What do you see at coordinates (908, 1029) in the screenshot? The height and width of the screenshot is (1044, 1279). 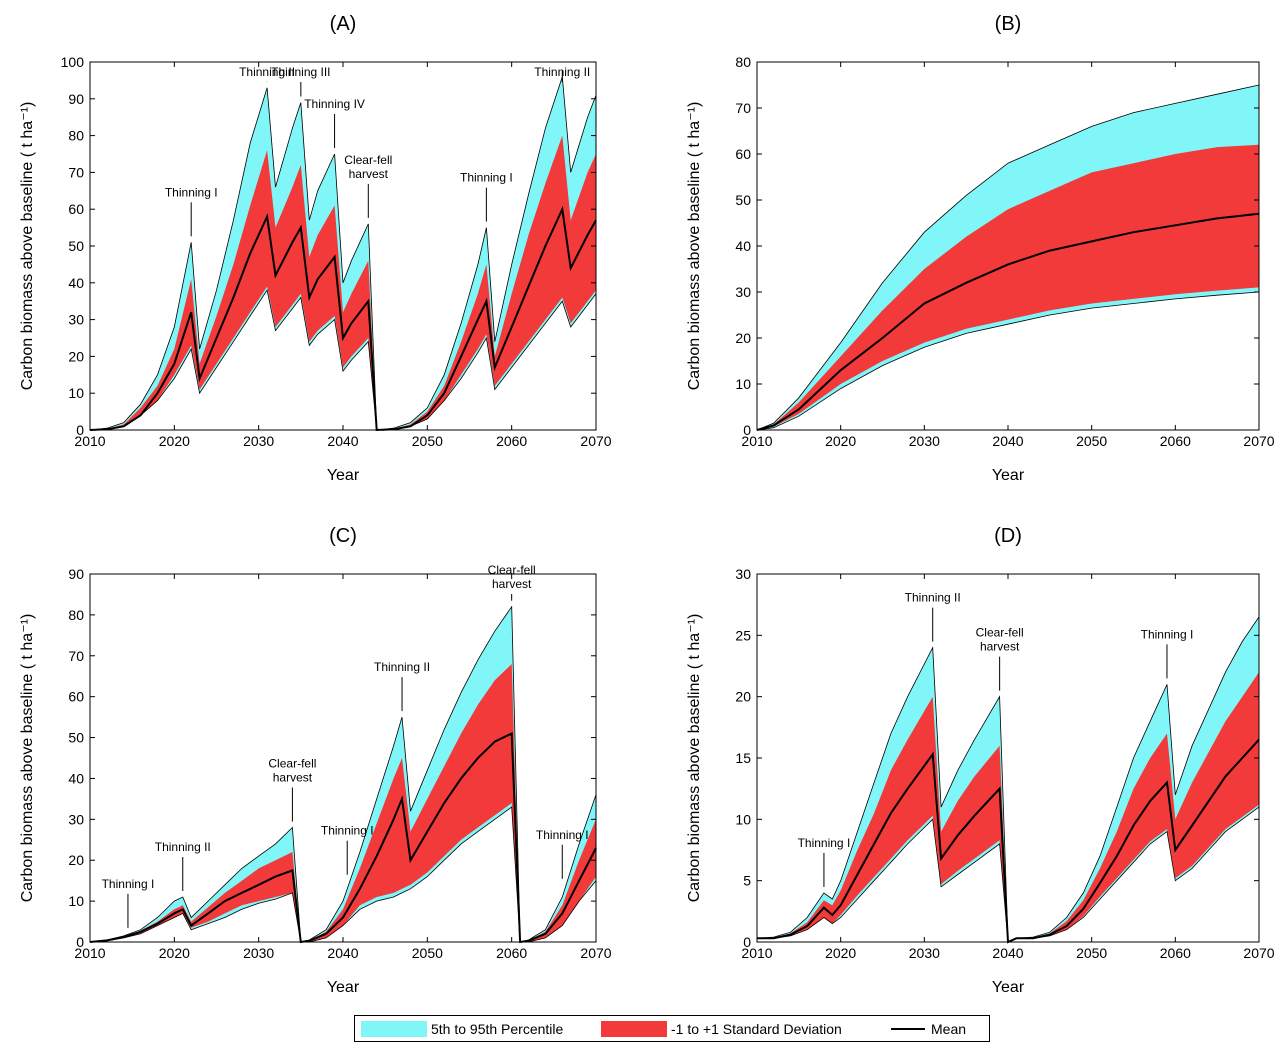 I see `legend-line-mean` at bounding box center [908, 1029].